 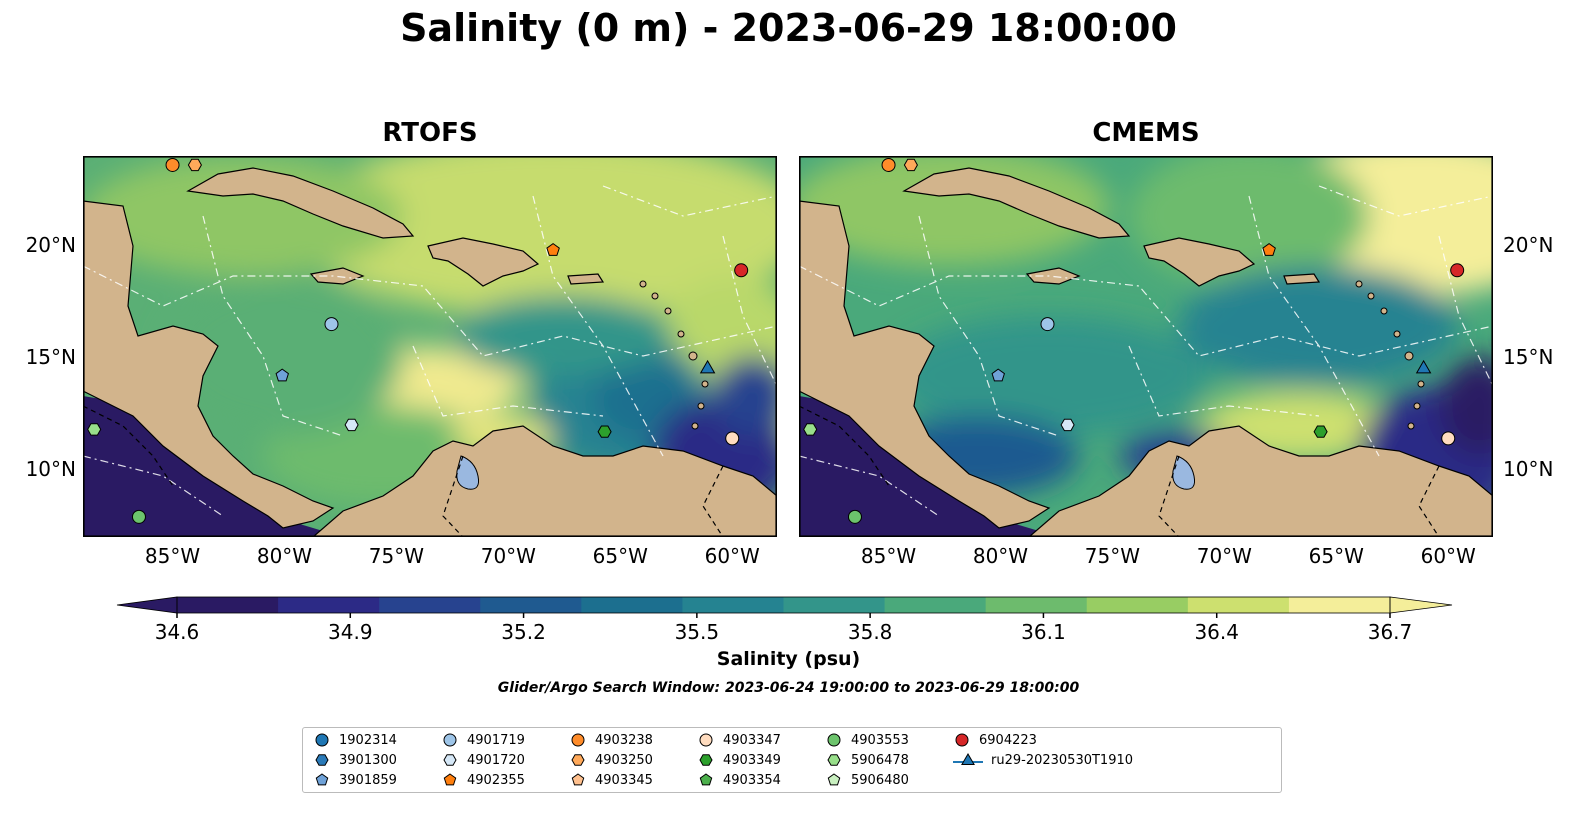 I want to click on panel-title-rtofs: RTOFS, so click(x=430, y=133).